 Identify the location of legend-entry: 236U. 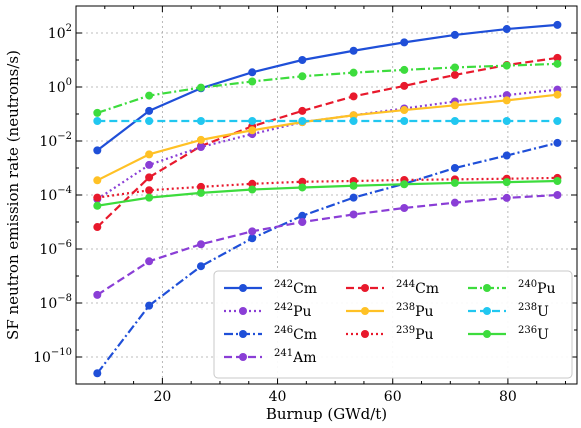
(508, 334).